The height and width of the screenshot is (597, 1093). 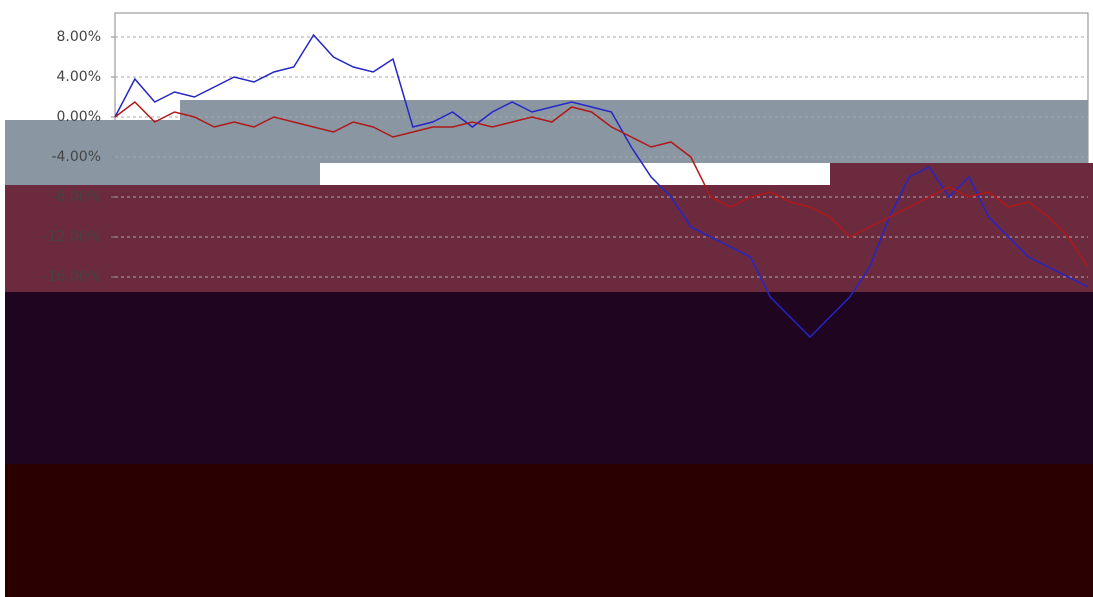 What do you see at coordinates (72, 277) in the screenshot?
I see `y-tick-label: -16.00%` at bounding box center [72, 277].